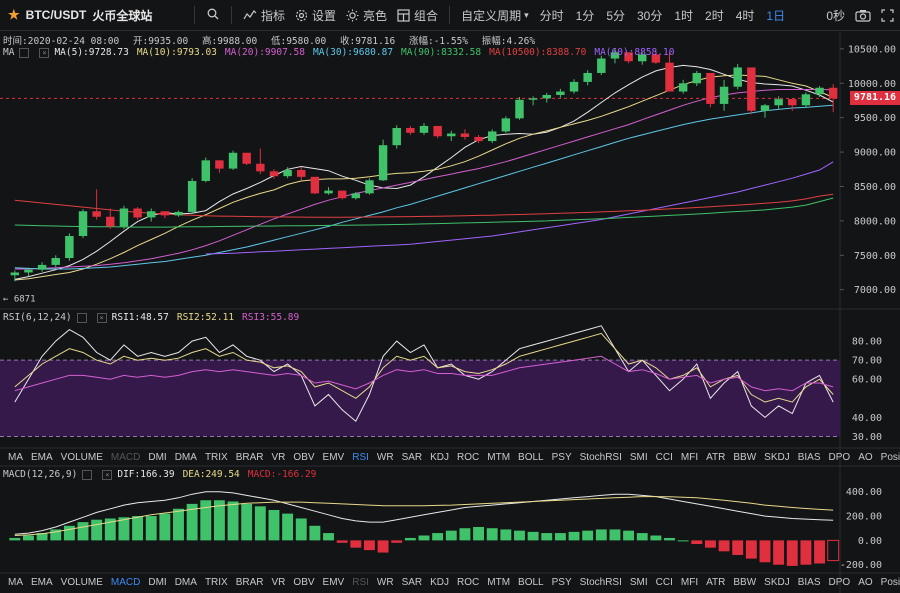  I want to click on period-tab: 分时, so click(551, 15).